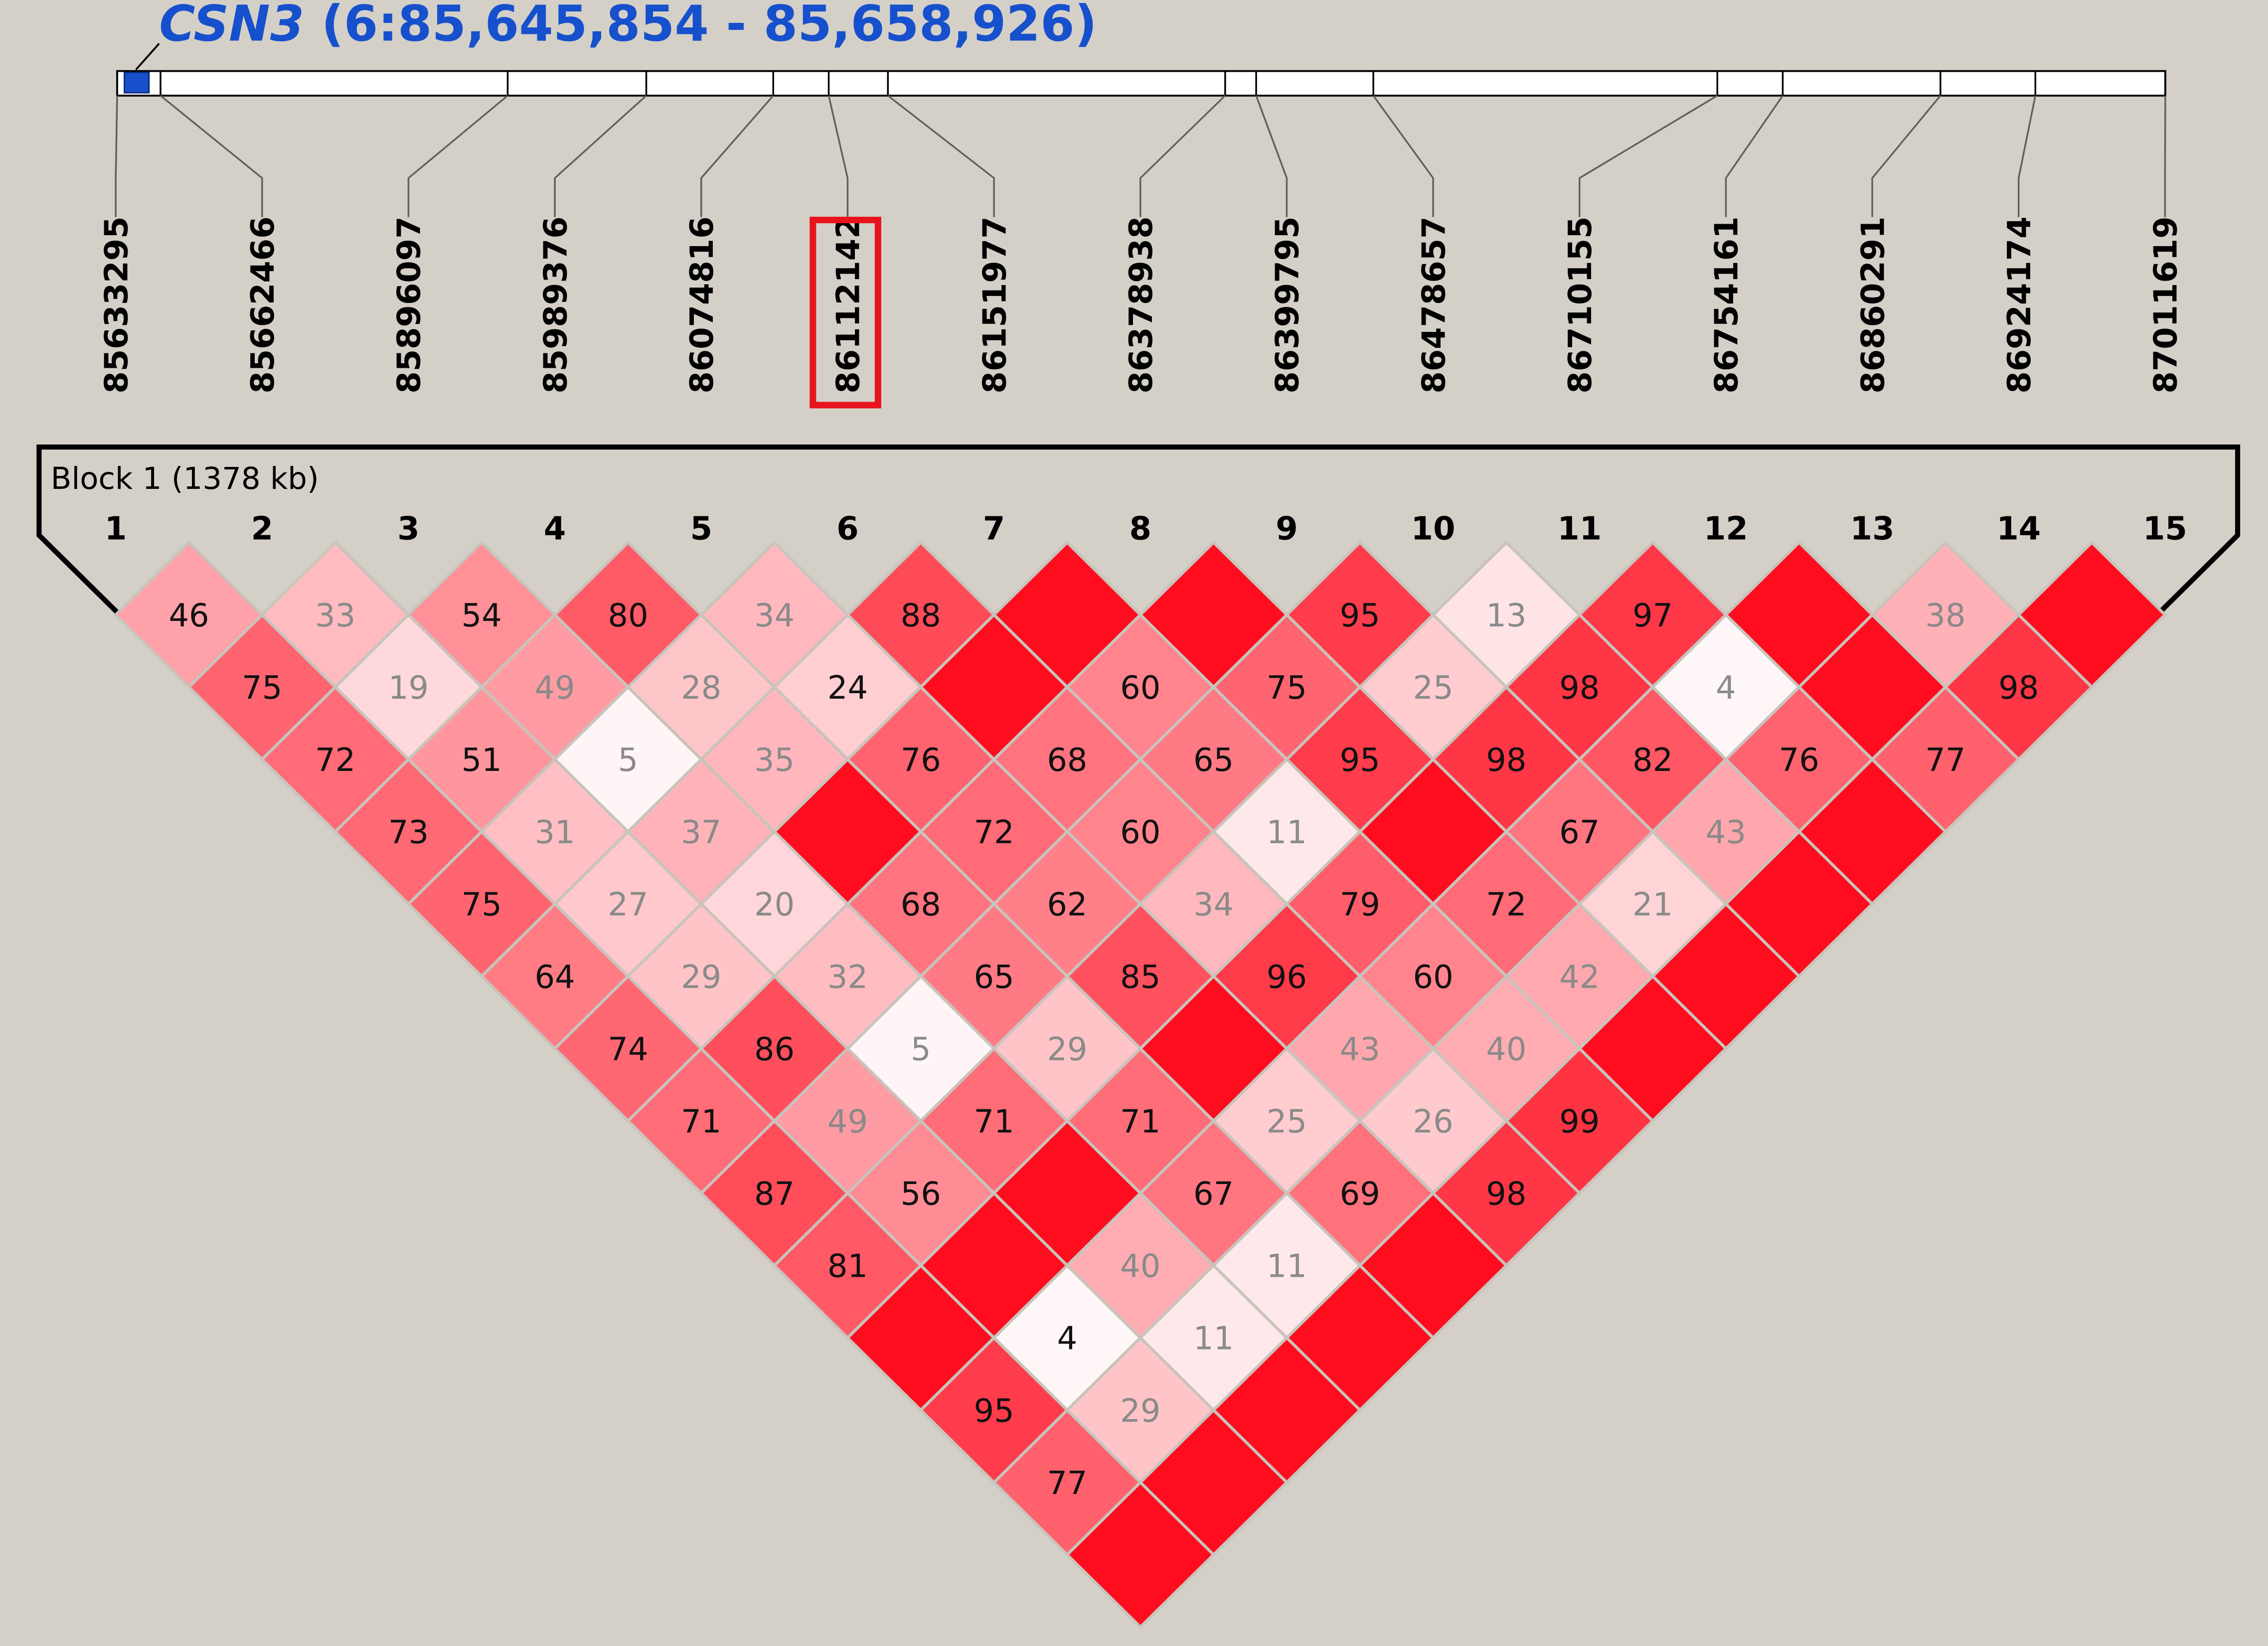  What do you see at coordinates (1727, 304) in the screenshot?
I see `marker-position-label: 86754161` at bounding box center [1727, 304].